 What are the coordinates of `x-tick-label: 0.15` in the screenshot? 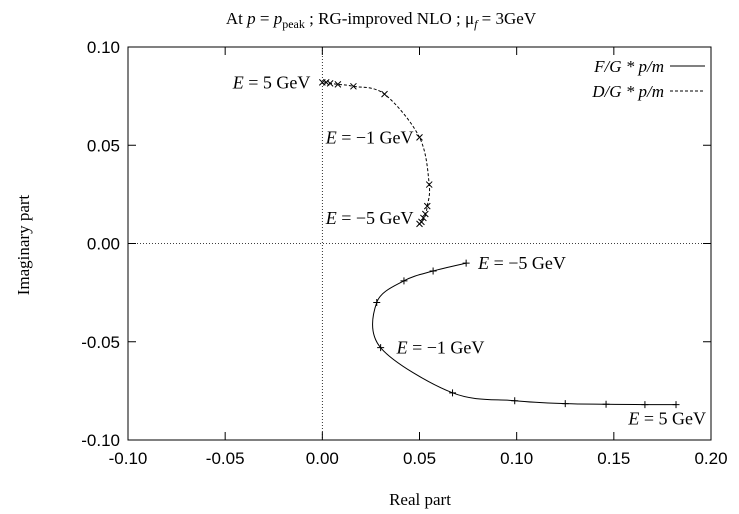 It's located at (613, 458).